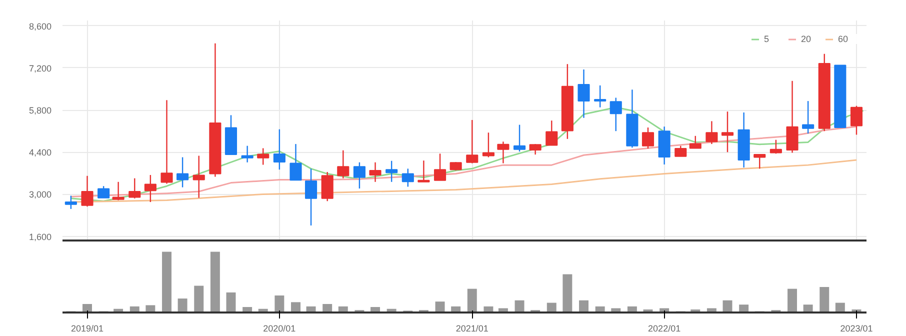 The height and width of the screenshot is (336, 906). I want to click on y-tick-label: 3,000, so click(40, 195).